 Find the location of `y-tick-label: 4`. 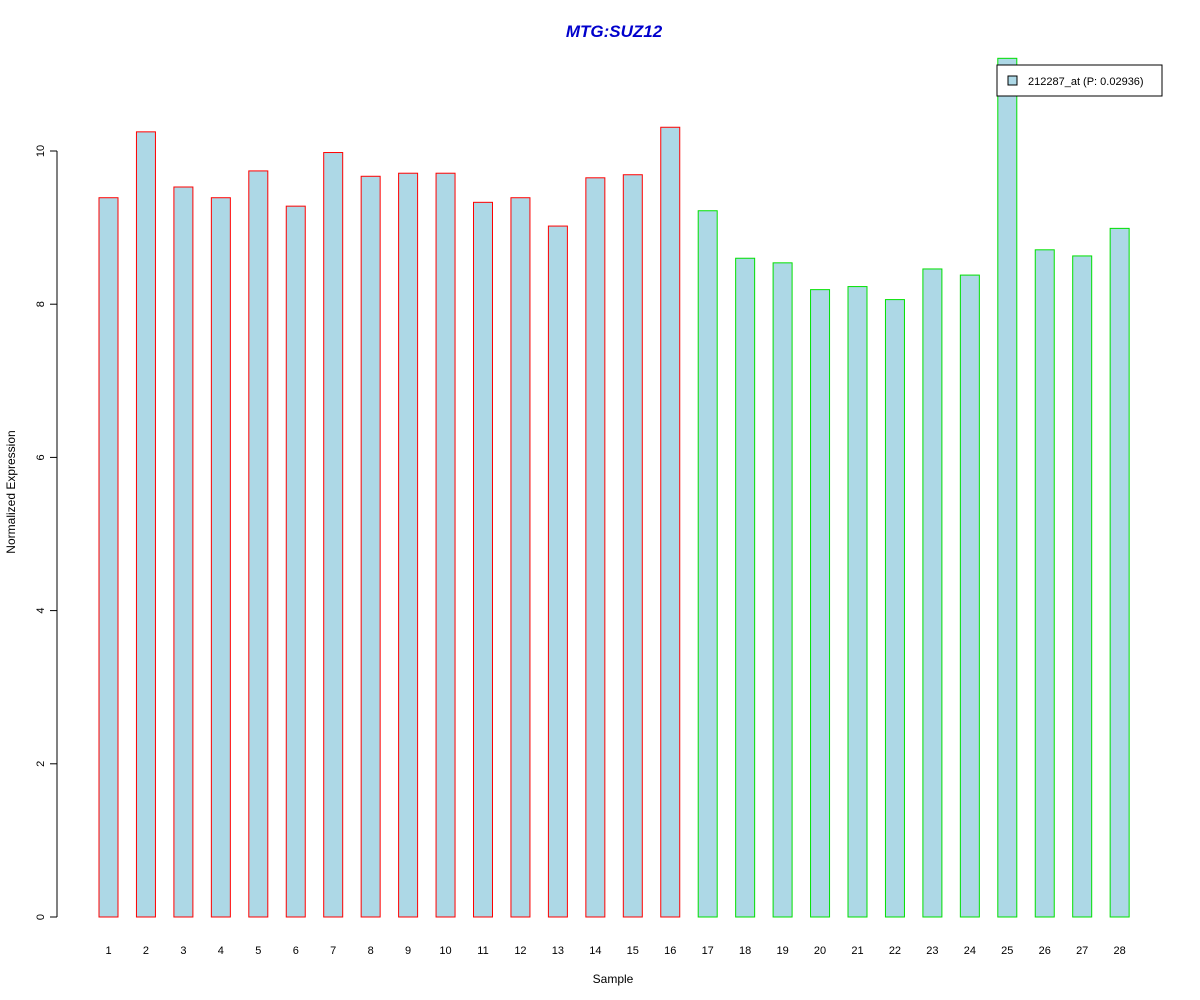

y-tick-label: 4 is located at coordinates (41, 611).